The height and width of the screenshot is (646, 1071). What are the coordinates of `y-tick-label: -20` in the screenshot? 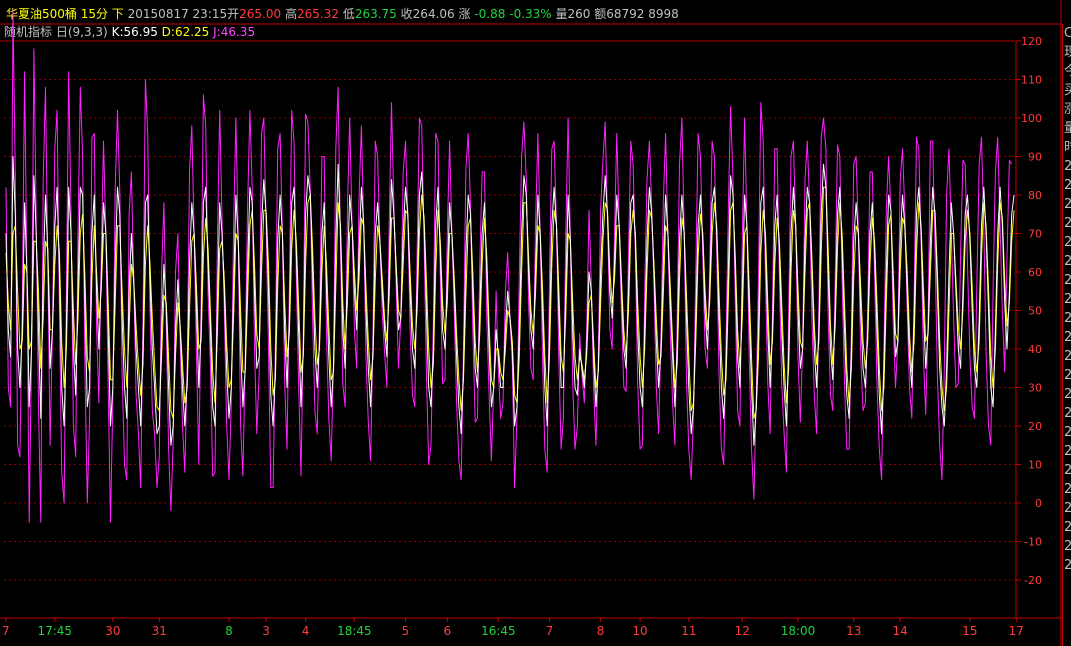 It's located at (1033, 580).